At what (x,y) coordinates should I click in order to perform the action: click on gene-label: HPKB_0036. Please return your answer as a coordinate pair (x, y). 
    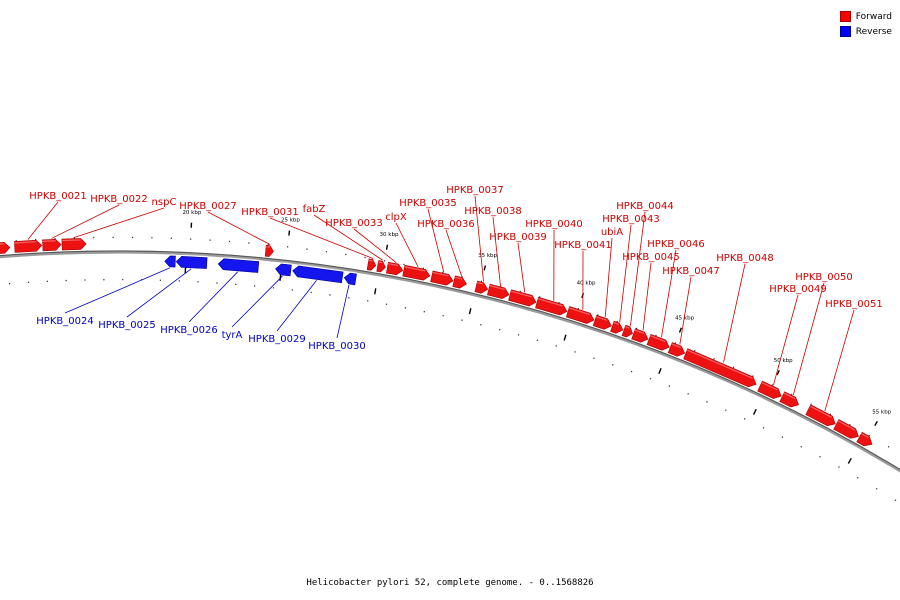
    Looking at the image, I should click on (445, 224).